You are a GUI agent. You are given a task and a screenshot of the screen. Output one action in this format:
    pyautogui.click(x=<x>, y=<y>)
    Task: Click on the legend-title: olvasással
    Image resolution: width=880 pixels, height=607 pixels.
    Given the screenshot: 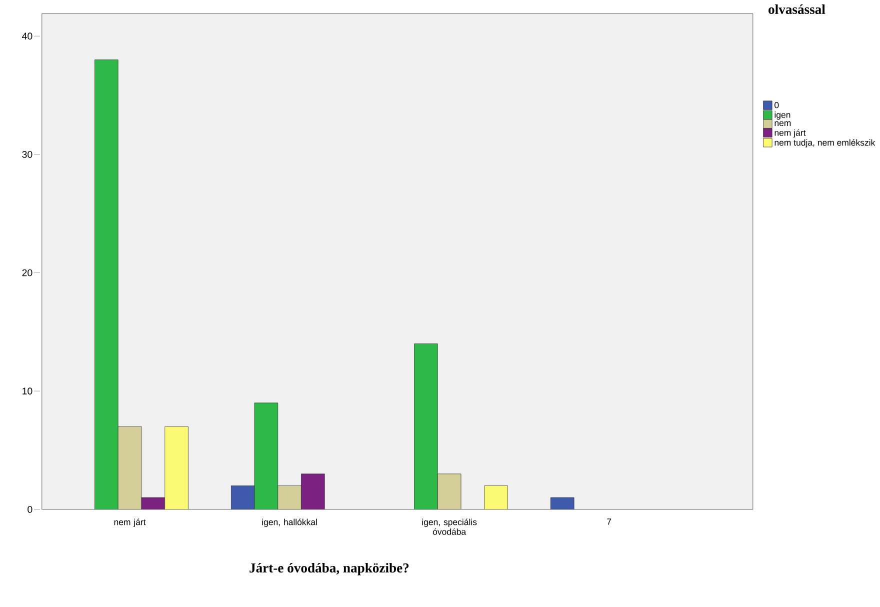 What is the action you would take?
    pyautogui.click(x=797, y=9)
    